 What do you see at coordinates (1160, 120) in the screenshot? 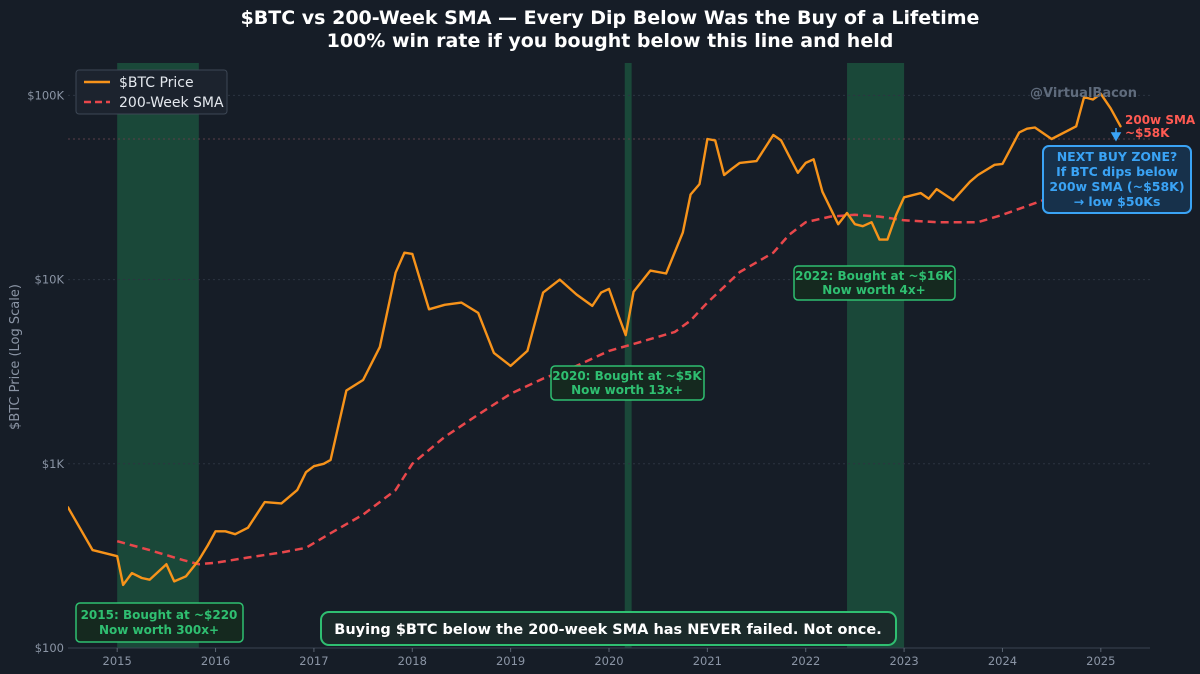
I see `sma-ref-label-line1: 200w SMA` at bounding box center [1160, 120].